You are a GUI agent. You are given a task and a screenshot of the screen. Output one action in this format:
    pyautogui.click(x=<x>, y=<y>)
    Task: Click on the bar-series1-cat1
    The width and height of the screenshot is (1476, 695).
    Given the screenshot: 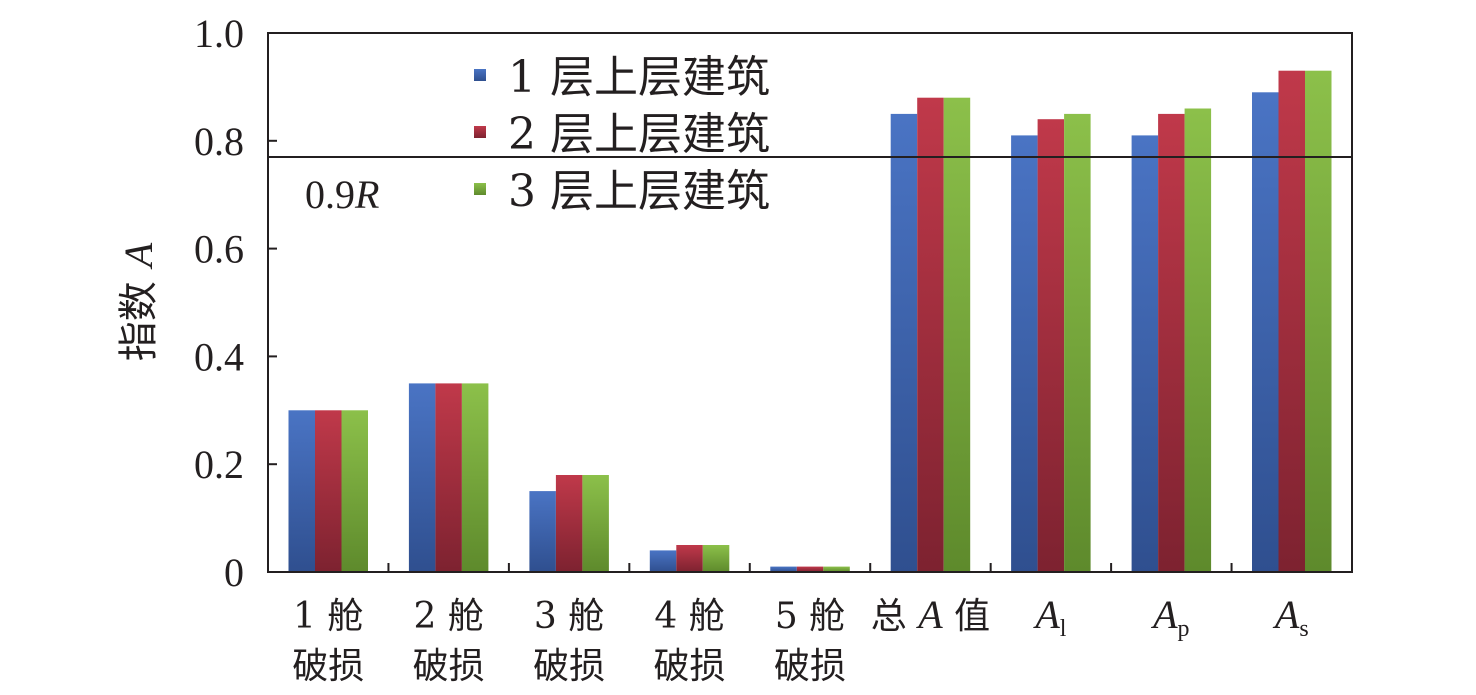 What is the action you would take?
    pyautogui.click(x=301, y=491)
    